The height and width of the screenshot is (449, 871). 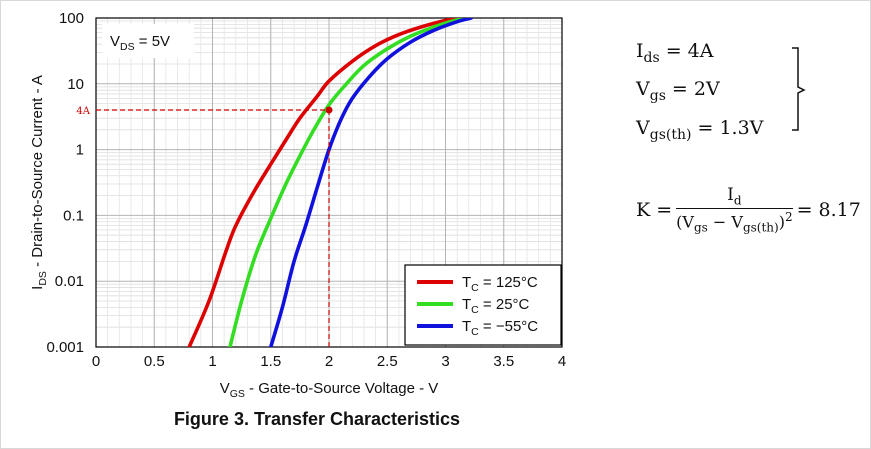 I want to click on k-fraction: Id (Vgs − Vgs(th))2, so click(x=734, y=210).